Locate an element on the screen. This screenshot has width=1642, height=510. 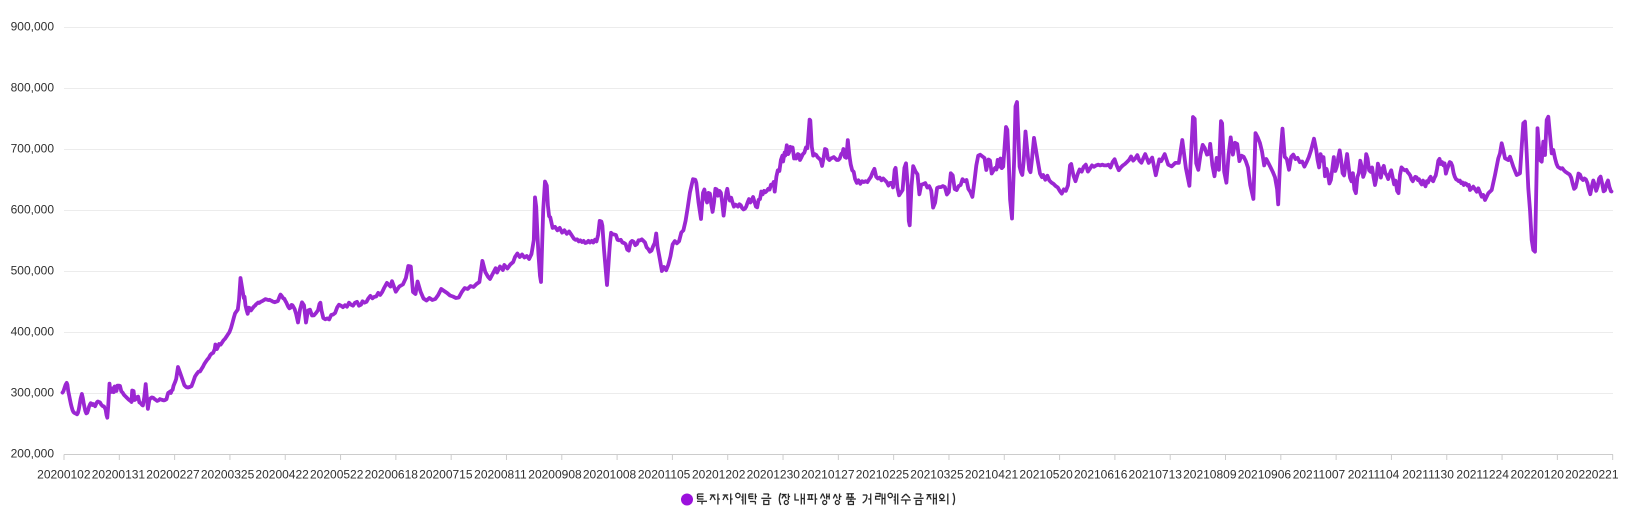
svg-text: 700,000 is located at coordinates (33, 149).